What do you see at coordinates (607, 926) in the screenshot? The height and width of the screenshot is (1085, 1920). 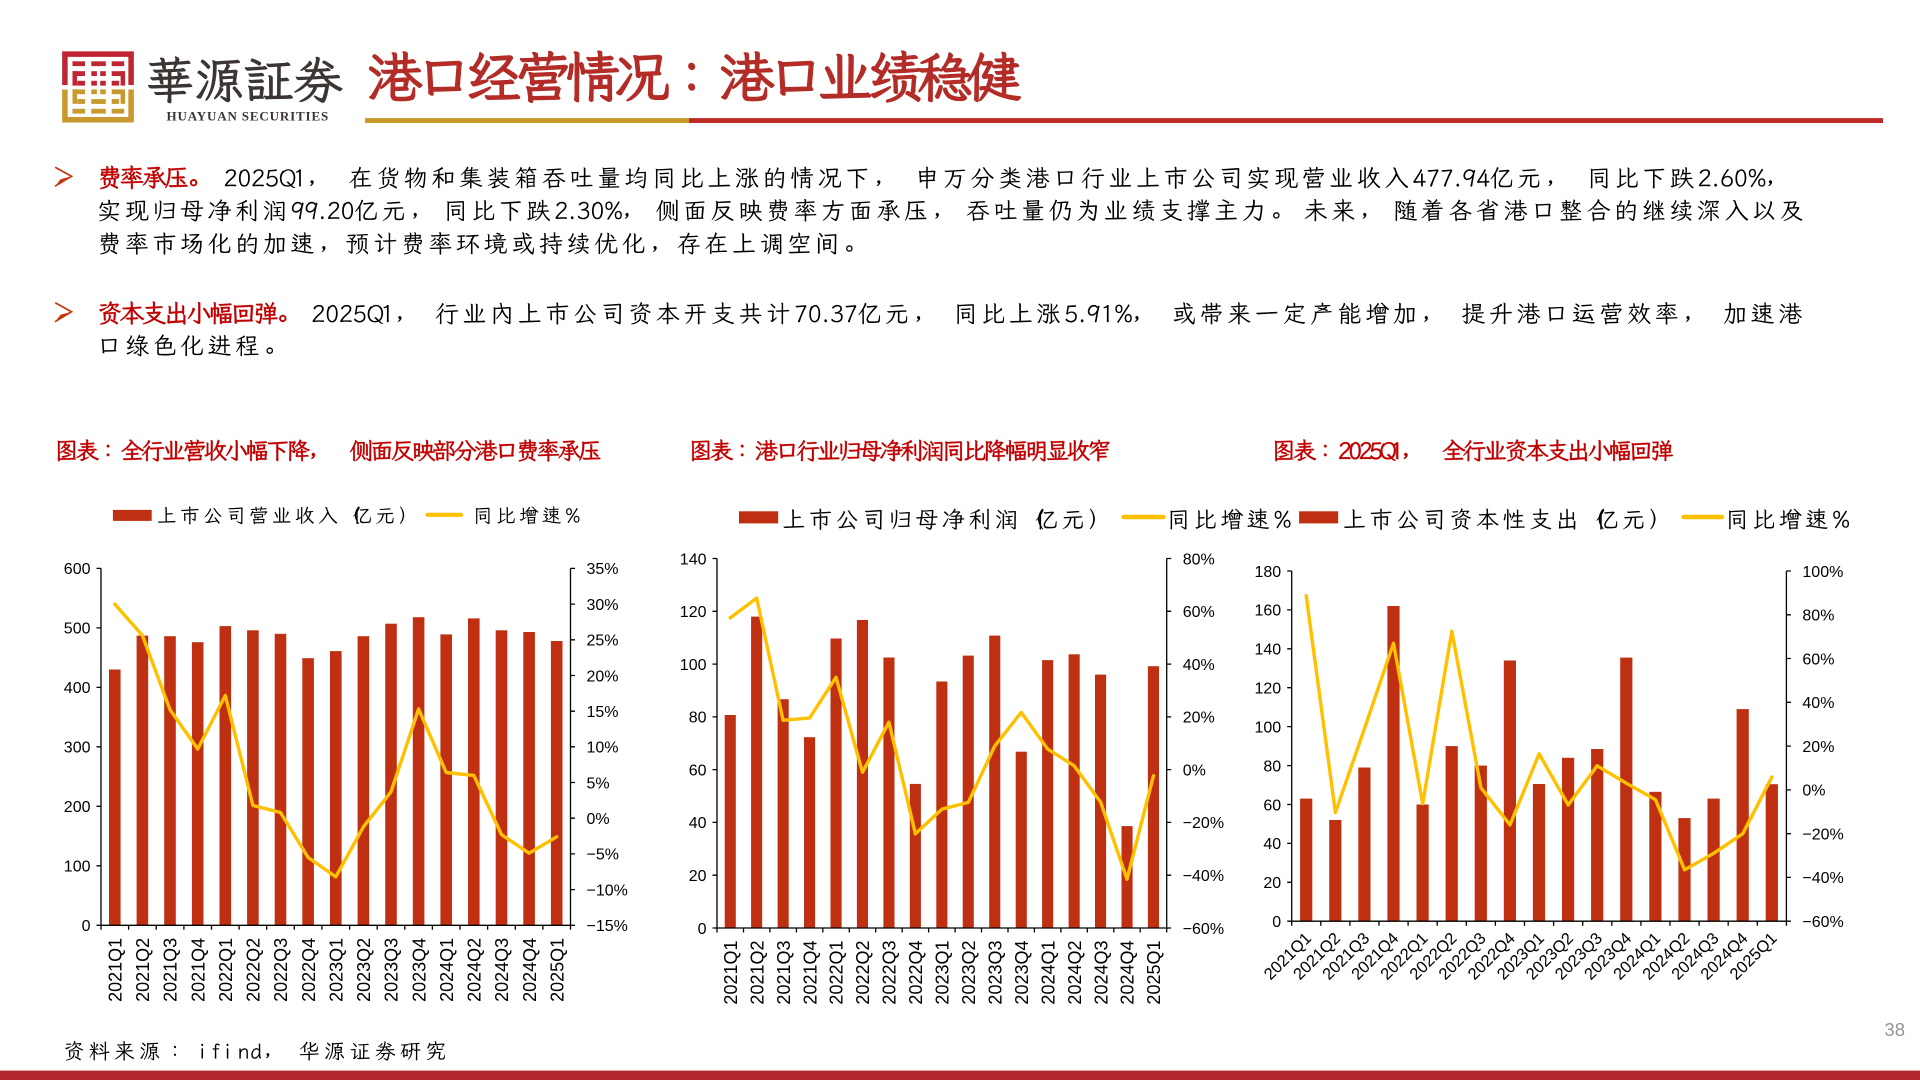 I see `svg-text: −15%` at bounding box center [607, 926].